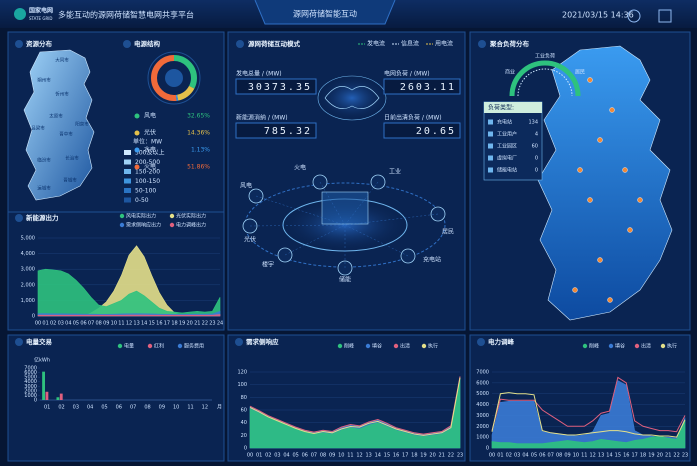  What do you see at coordinates (395, 172) in the screenshot?
I see `node-label: 工业` at bounding box center [395, 172].